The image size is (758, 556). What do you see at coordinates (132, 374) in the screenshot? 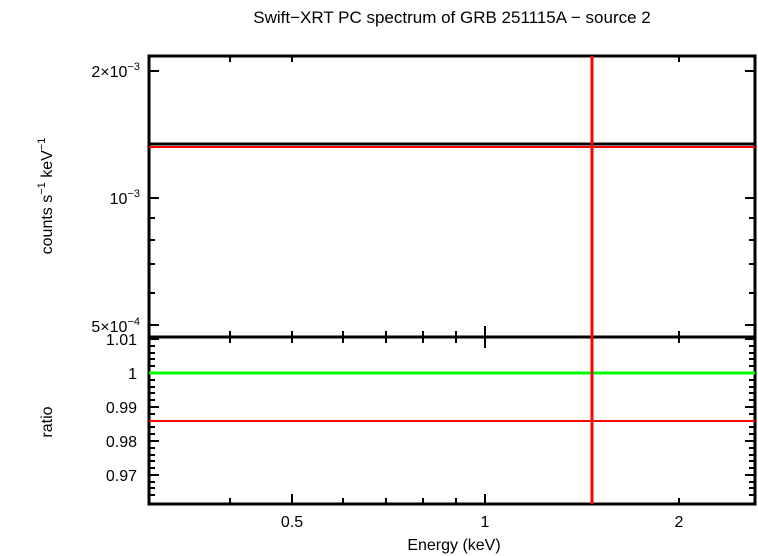
I see `ytick-1: 1` at bounding box center [132, 374].